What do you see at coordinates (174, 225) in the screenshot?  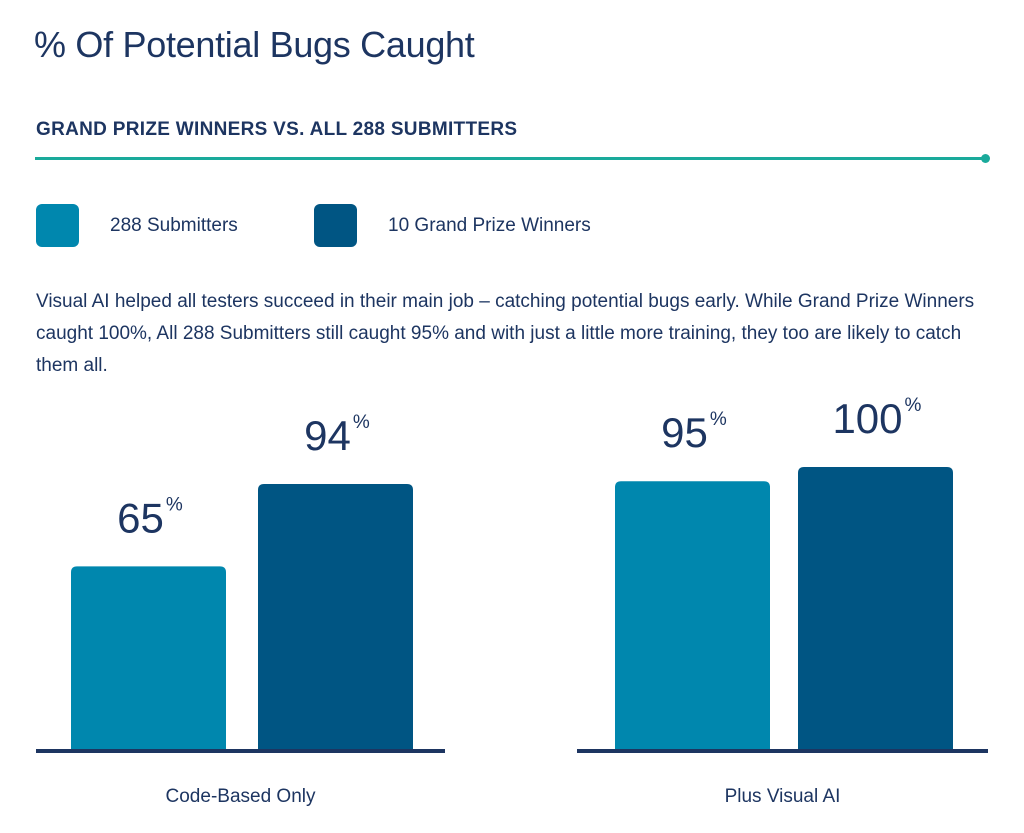 I see `legend-label-submitters: 288 Submitters` at bounding box center [174, 225].